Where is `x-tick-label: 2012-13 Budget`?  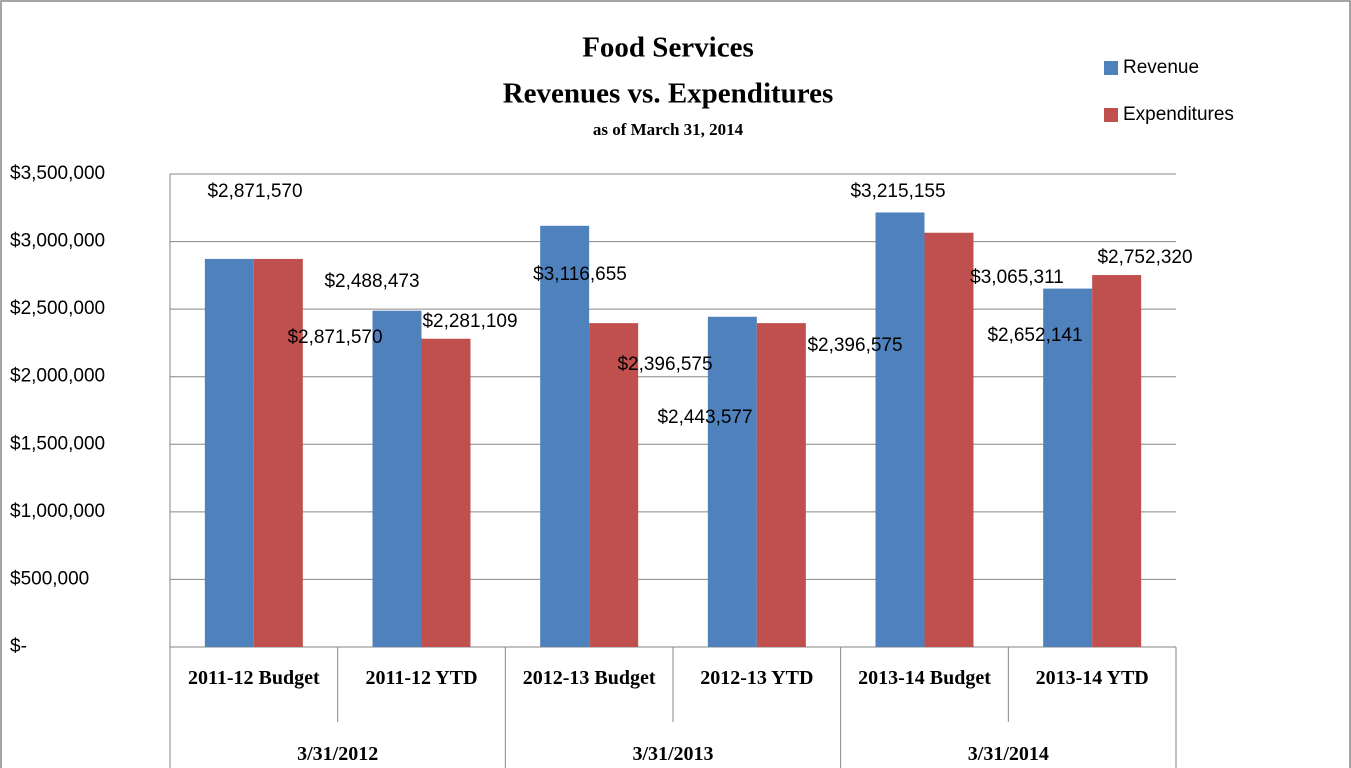
x-tick-label: 2012-13 Budget is located at coordinates (589, 678).